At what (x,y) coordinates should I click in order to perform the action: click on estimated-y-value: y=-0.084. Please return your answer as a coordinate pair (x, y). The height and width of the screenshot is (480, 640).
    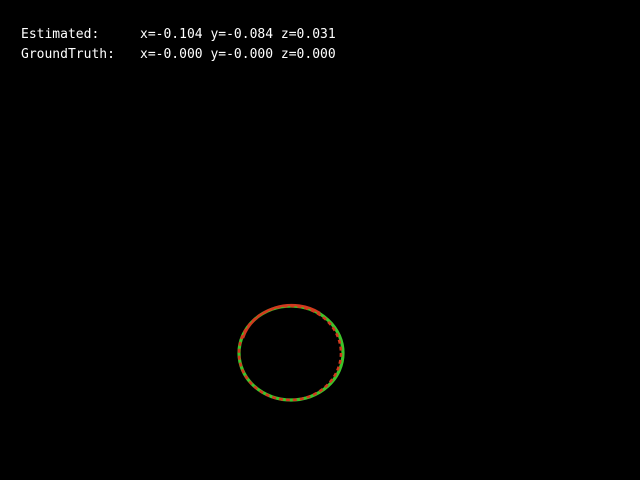
    Looking at the image, I should click on (242, 34).